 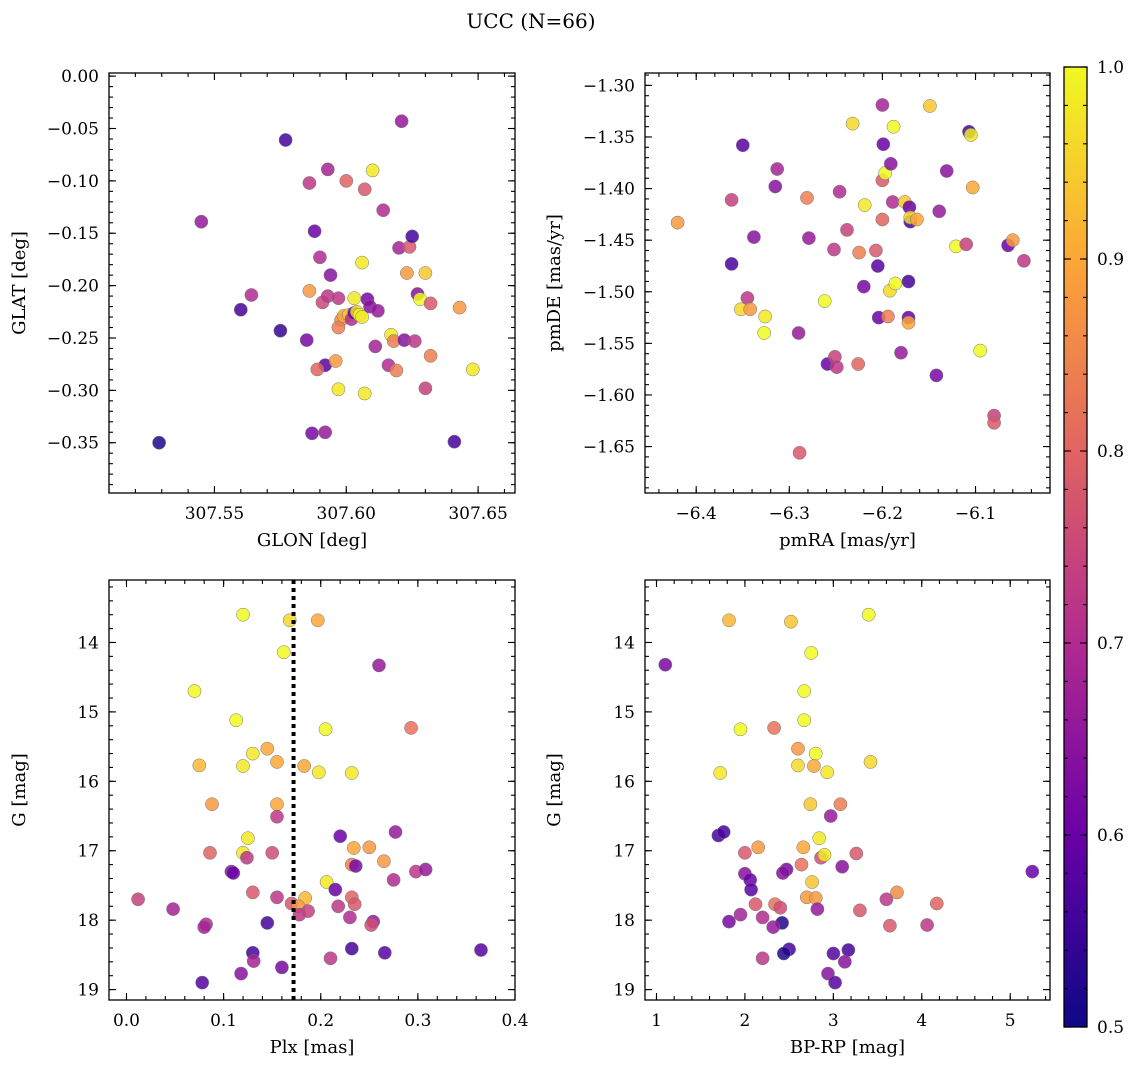 What do you see at coordinates (624, 713) in the screenshot?
I see `y-tick-label: 15` at bounding box center [624, 713].